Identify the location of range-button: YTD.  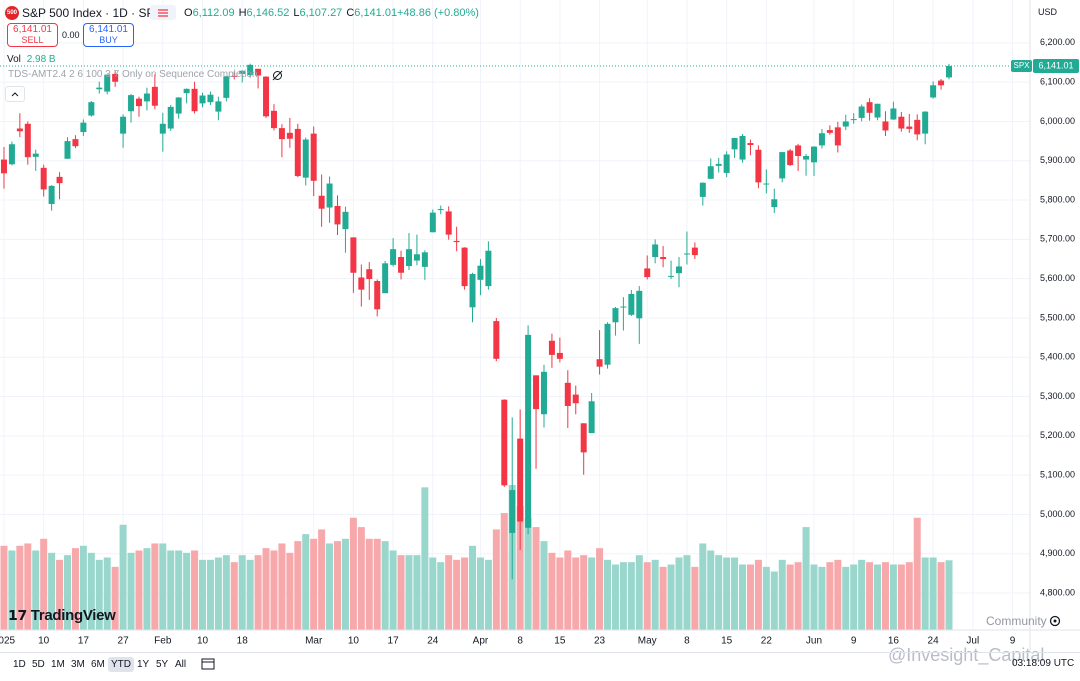
(121, 664).